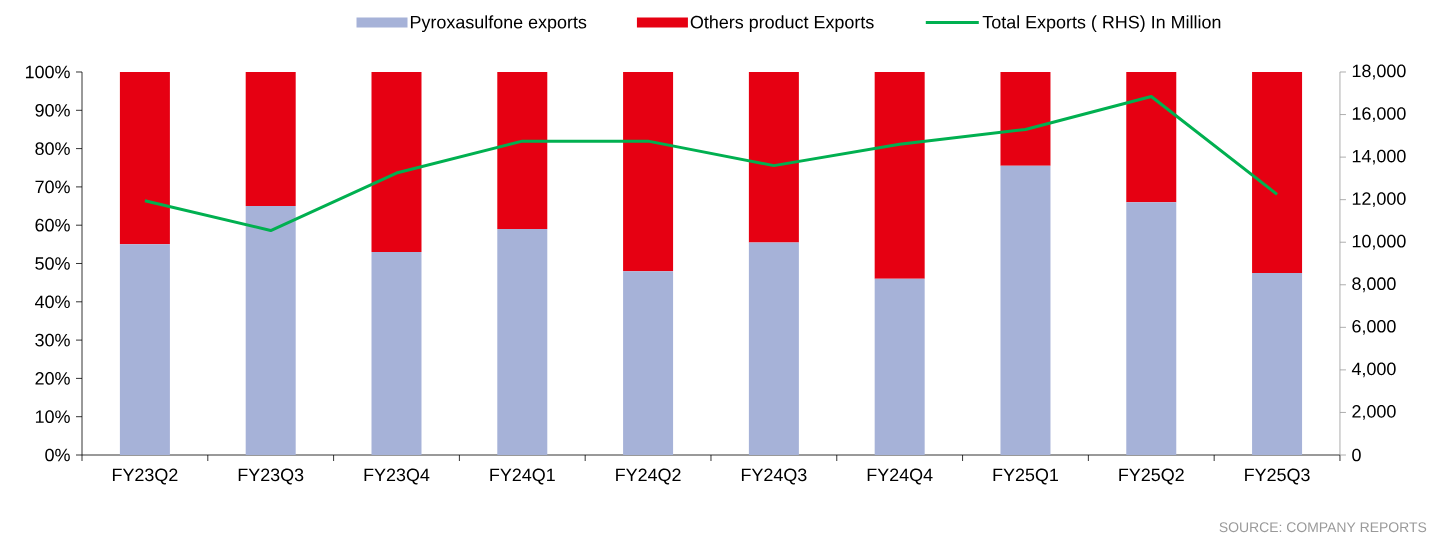  Describe the element at coordinates (52, 110) in the screenshot. I see `y-tick-label: 90%` at that location.